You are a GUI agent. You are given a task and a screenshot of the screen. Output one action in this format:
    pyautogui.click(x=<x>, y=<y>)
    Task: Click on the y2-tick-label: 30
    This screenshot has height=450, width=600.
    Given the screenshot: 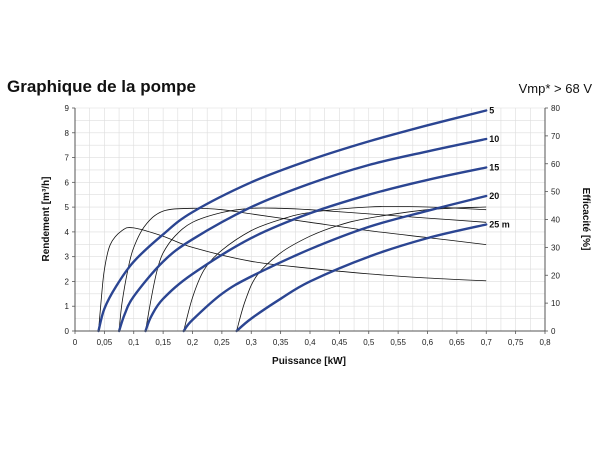 What is the action you would take?
    pyautogui.click(x=555, y=247)
    